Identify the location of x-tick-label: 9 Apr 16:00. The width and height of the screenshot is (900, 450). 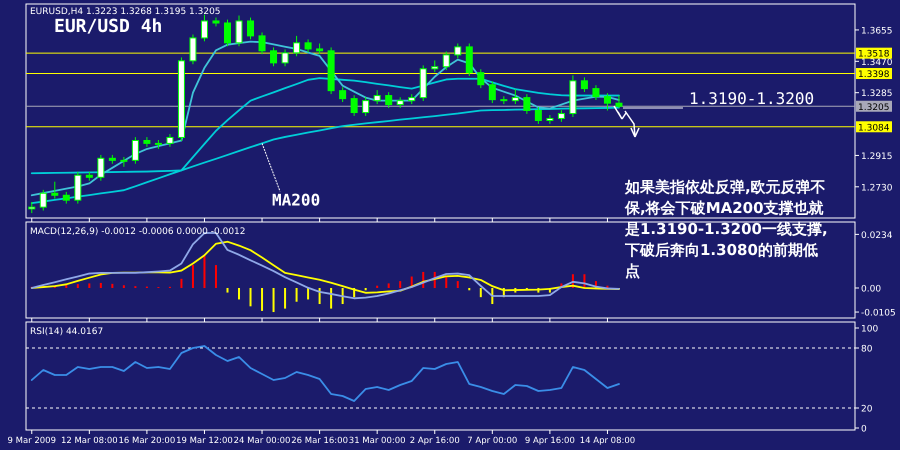
(549, 441).